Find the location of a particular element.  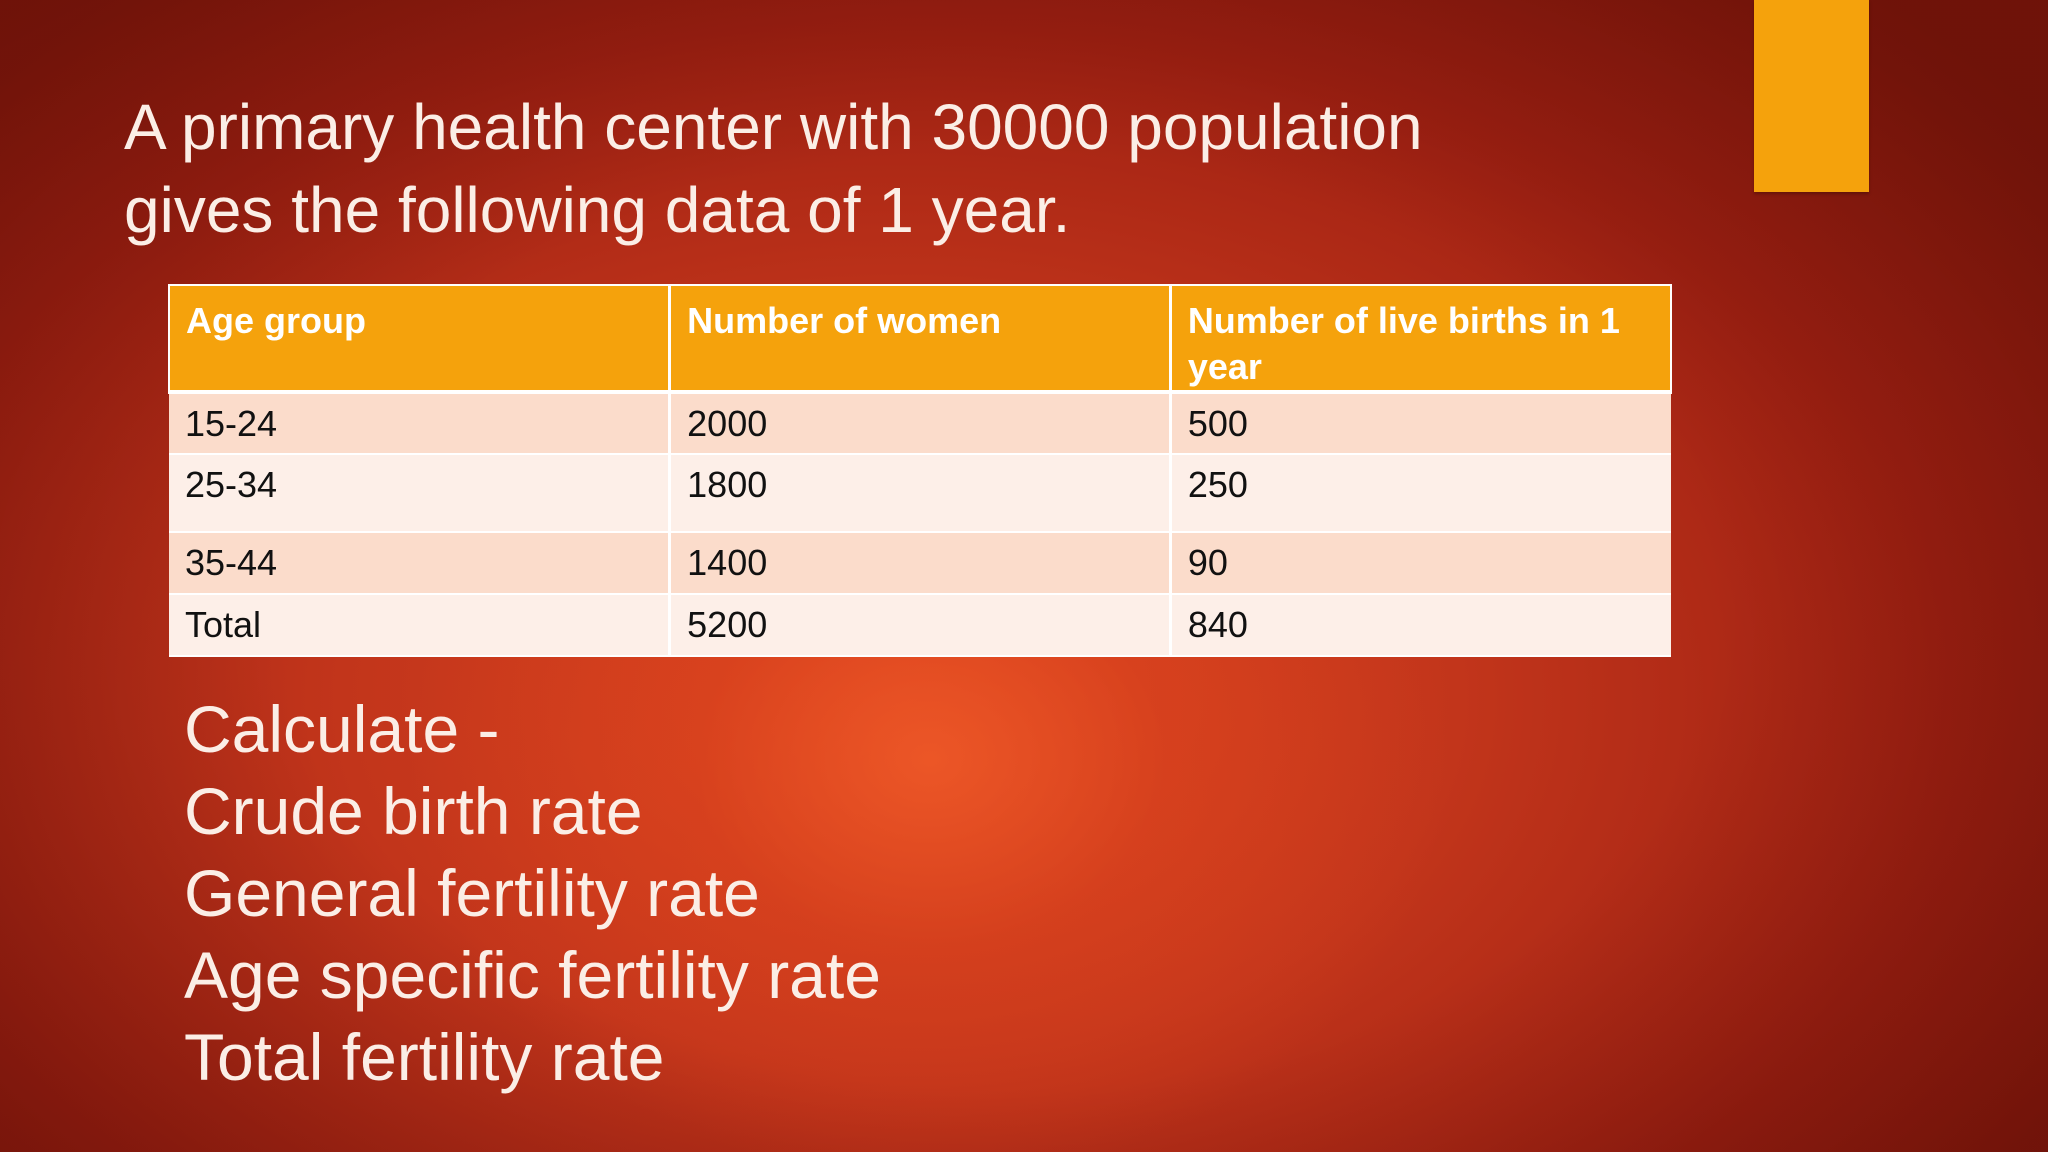

cell-age-group: Total is located at coordinates (420, 625).